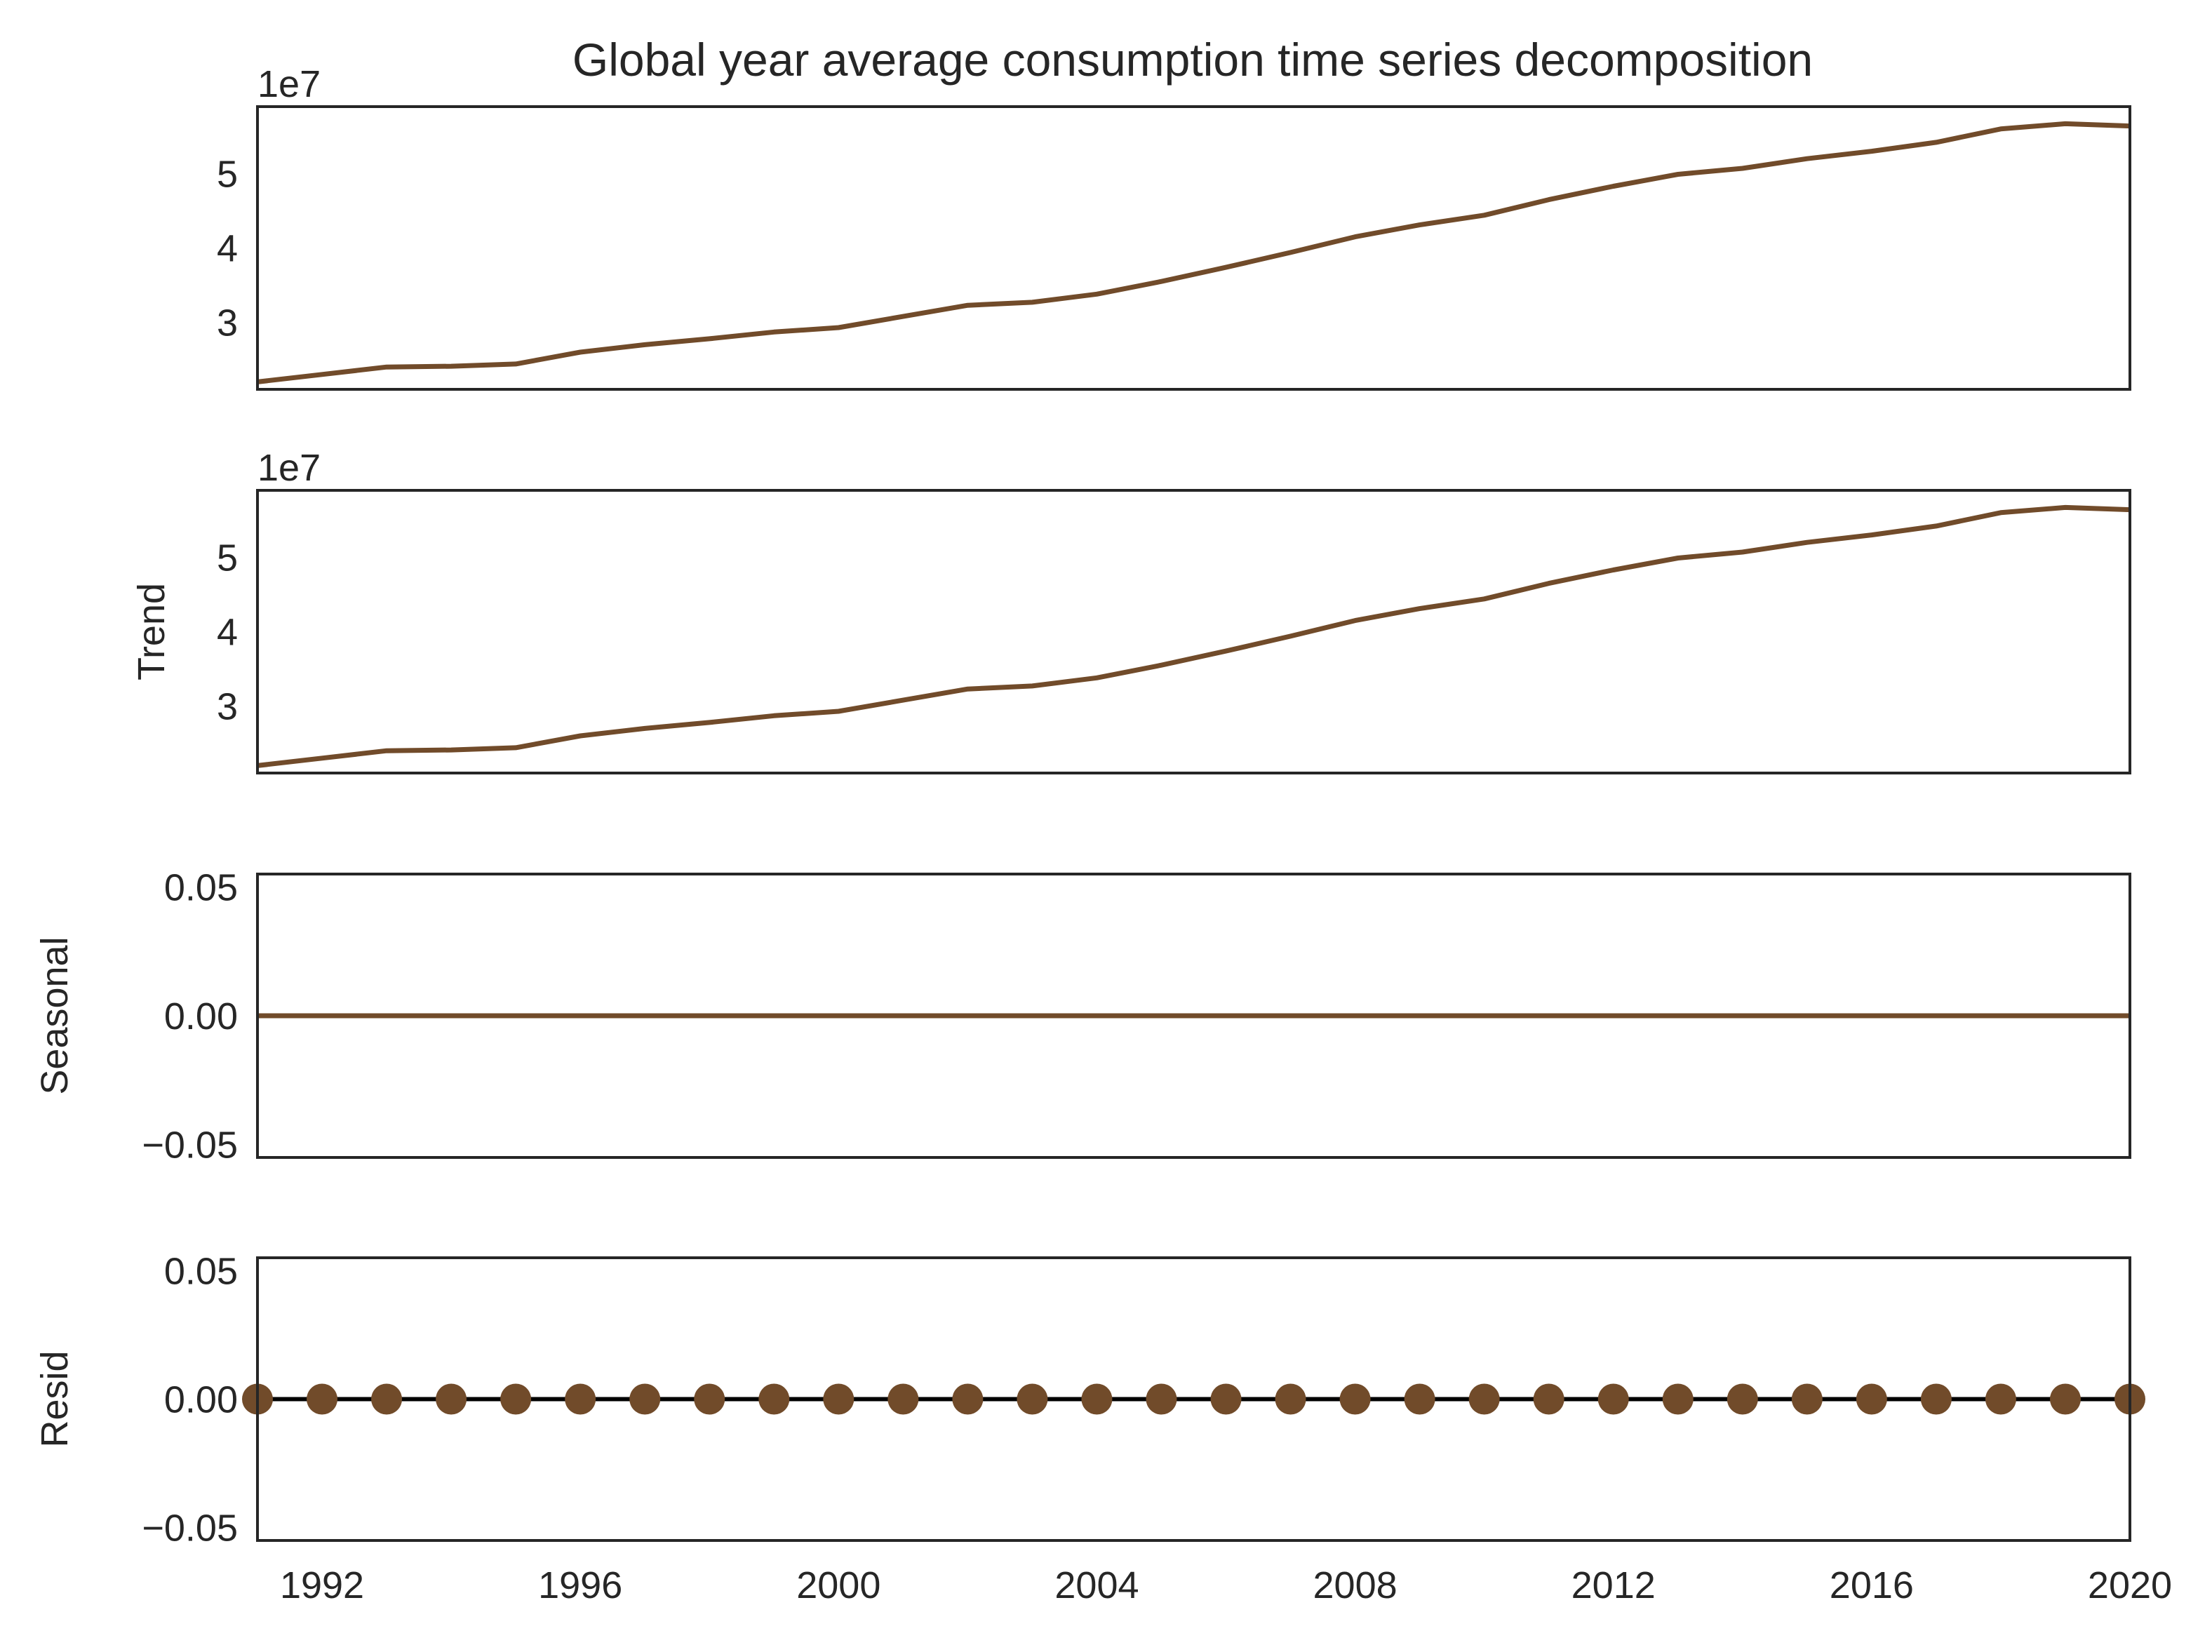 This screenshot has width=2212, height=1652. I want to click on y-axis-label: Resid, so click(55, 1398).